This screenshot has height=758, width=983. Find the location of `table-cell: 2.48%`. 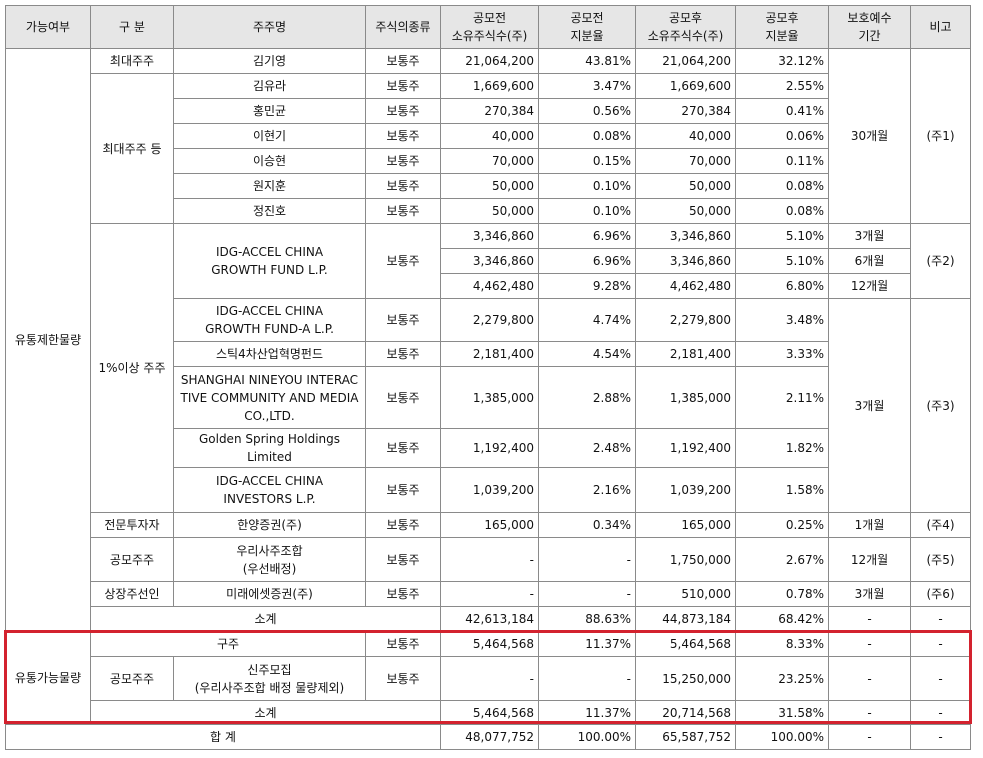

table-cell: 2.48% is located at coordinates (587, 448).